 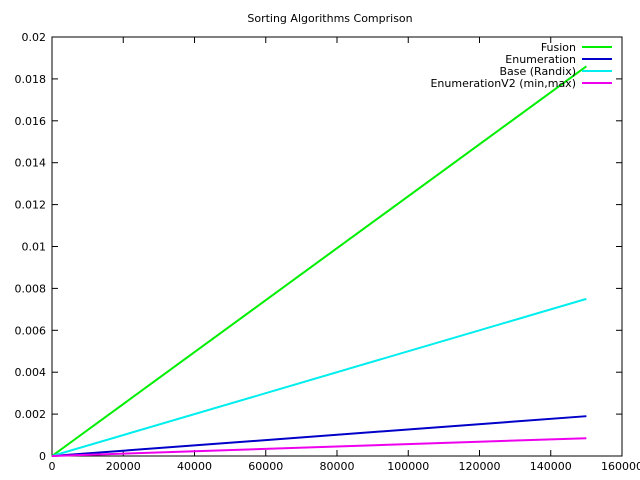 I want to click on y-tick-label: 0.018, so click(x=31, y=79).